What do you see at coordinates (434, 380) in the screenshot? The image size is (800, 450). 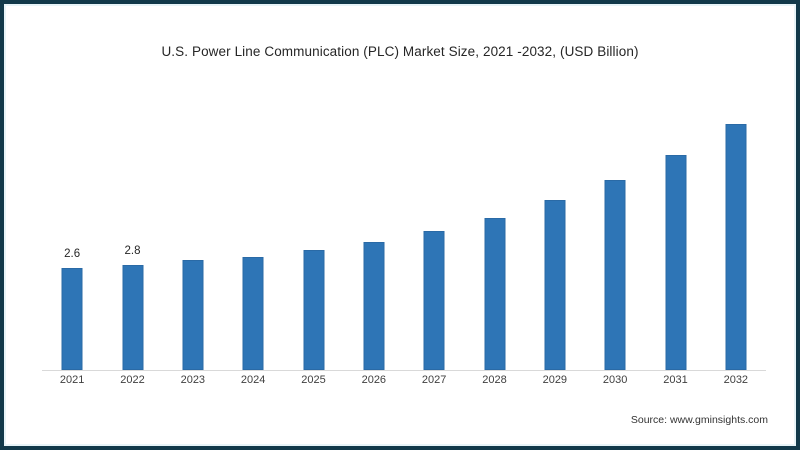 I see `x-tick-label: 2027` at bounding box center [434, 380].